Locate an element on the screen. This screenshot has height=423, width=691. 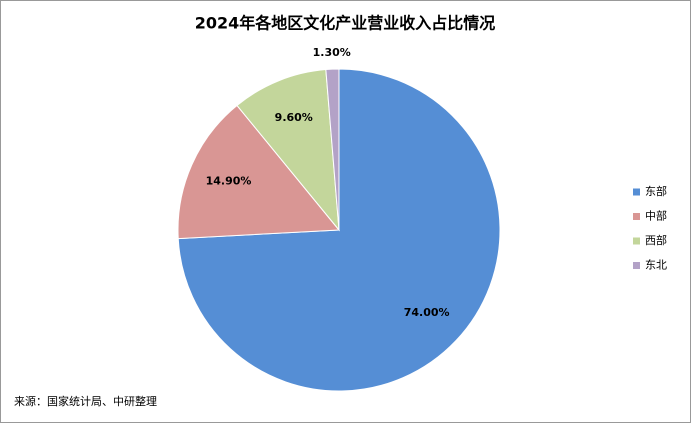
chart-title: 2024年各地区文化产业营业收入占比情况 is located at coordinates (345, 23).